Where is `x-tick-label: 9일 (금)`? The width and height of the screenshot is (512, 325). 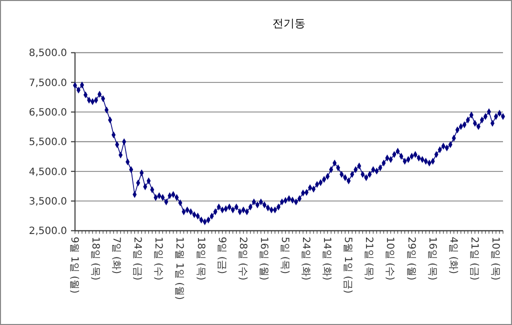 x-tick-label: 9일 (금) is located at coordinates (221, 255).